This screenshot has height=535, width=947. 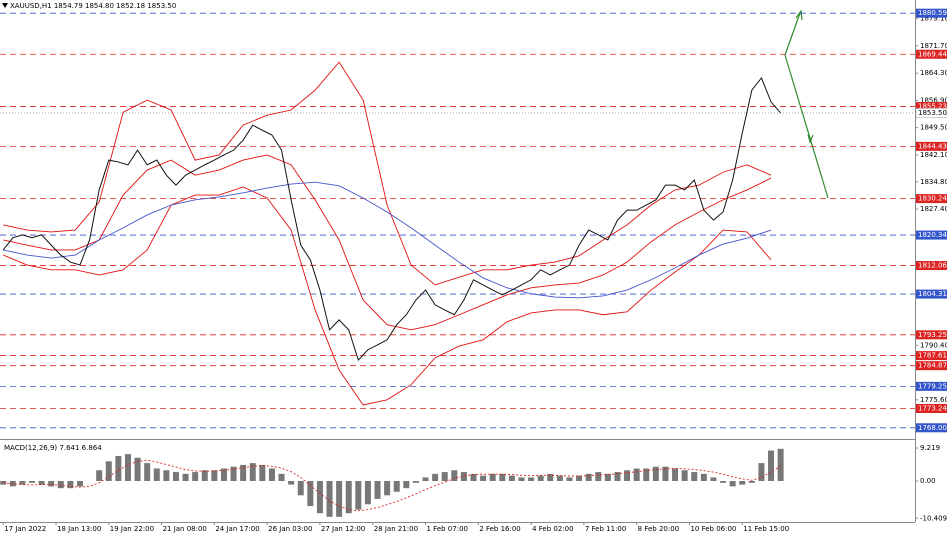 I want to click on level-label: 1820.34, so click(x=932, y=235).